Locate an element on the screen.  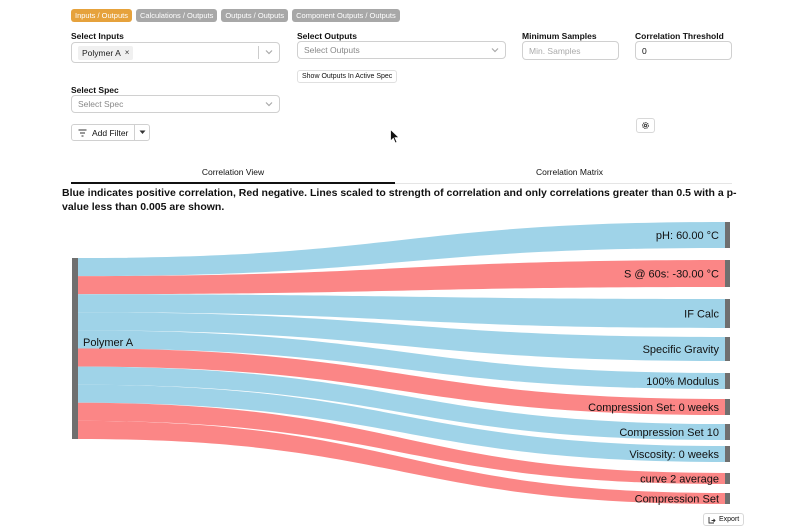
remove-chip-icon: × is located at coordinates (127, 52).